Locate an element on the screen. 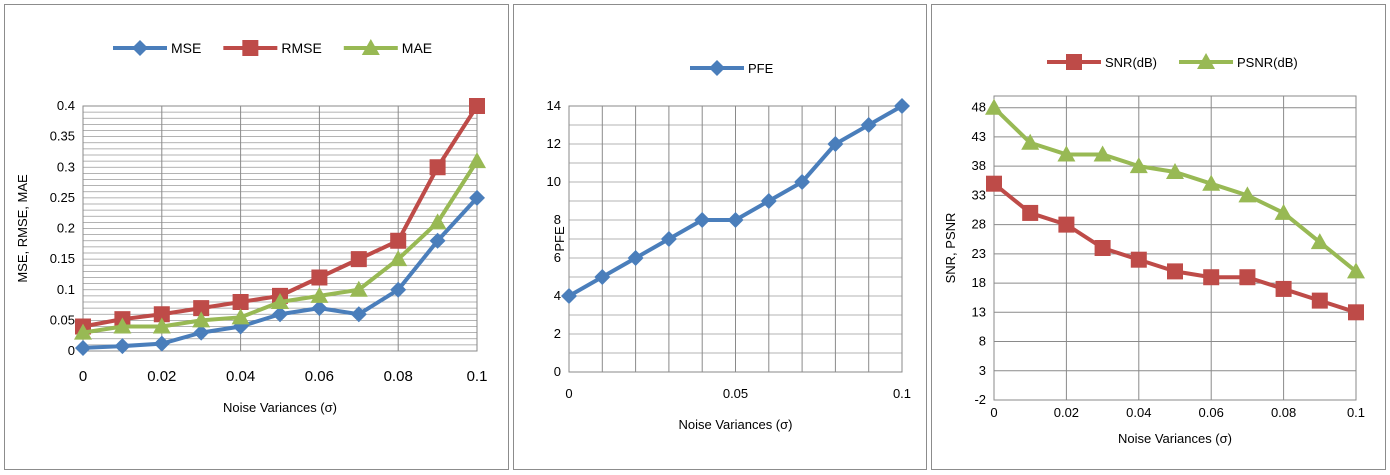 This screenshot has height=475, width=1390. y-tick-label: 28 is located at coordinates (979, 224).